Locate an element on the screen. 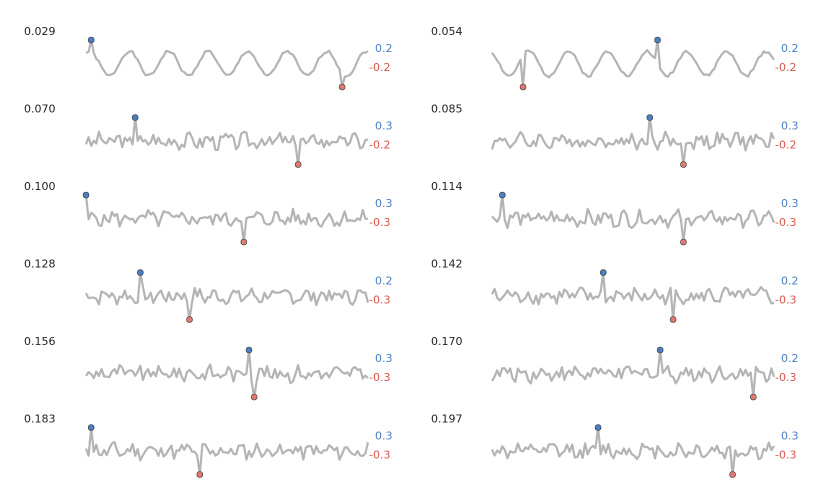  sparkline-panel: 0.142 0.2 -0.3 is located at coordinates (615, 290).